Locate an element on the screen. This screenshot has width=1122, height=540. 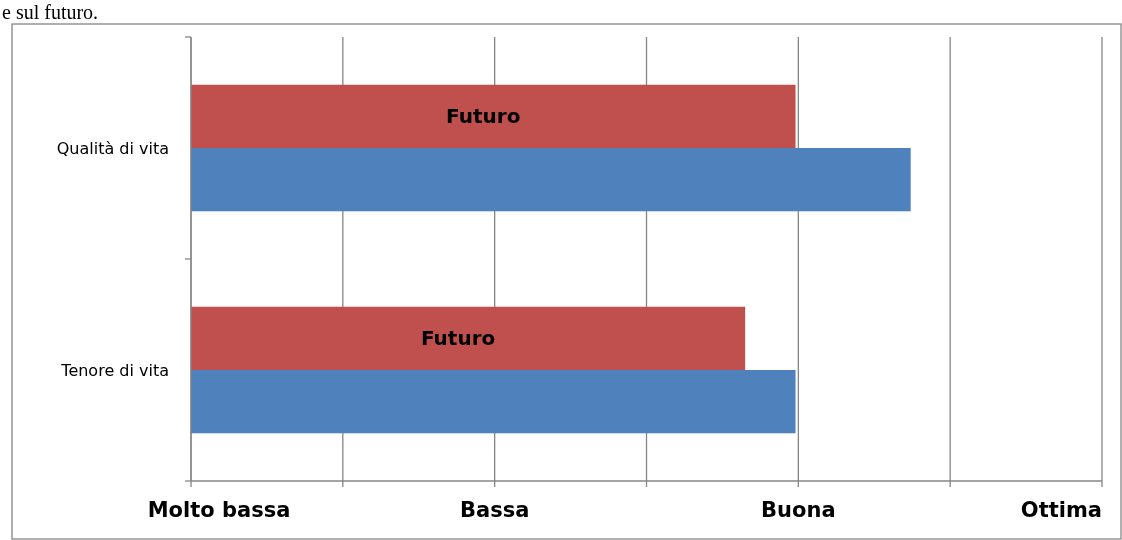
series-label: Futuro is located at coordinates (483, 116).